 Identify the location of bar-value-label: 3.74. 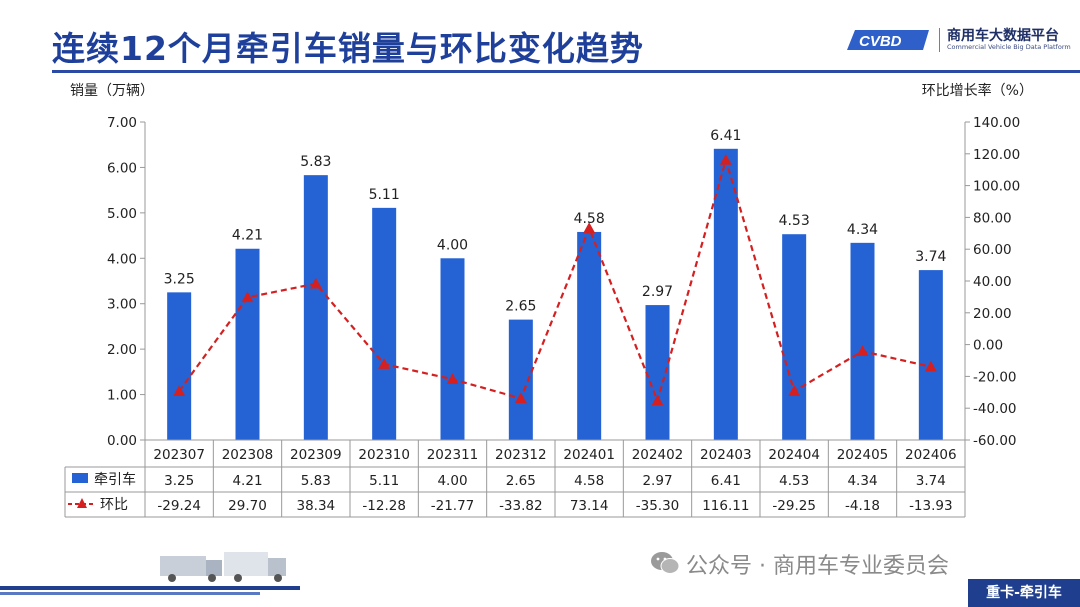
(930, 257).